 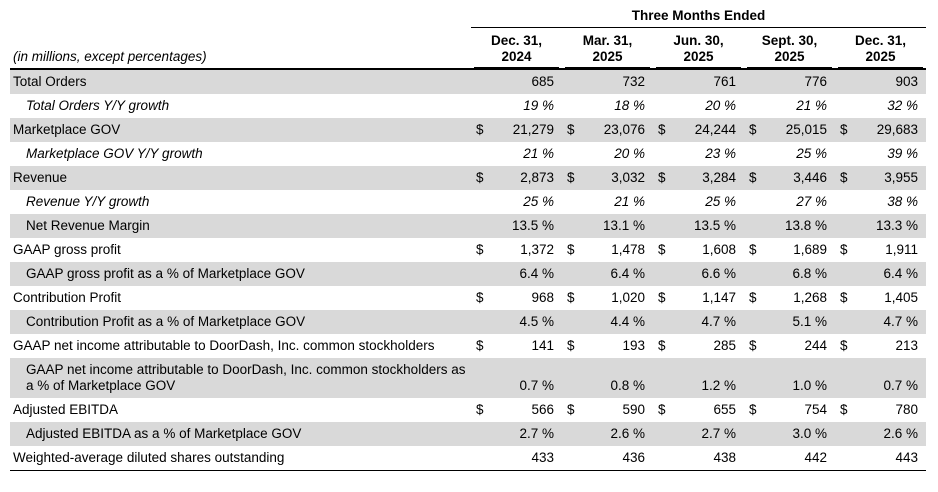 What do you see at coordinates (789, 322) in the screenshot?
I see `value-cell: 5.1 %` at bounding box center [789, 322].